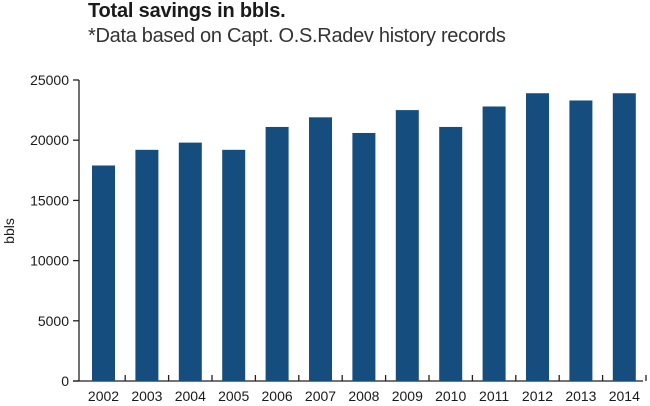  What do you see at coordinates (537, 396) in the screenshot?
I see `x-tick-label: 2012` at bounding box center [537, 396].